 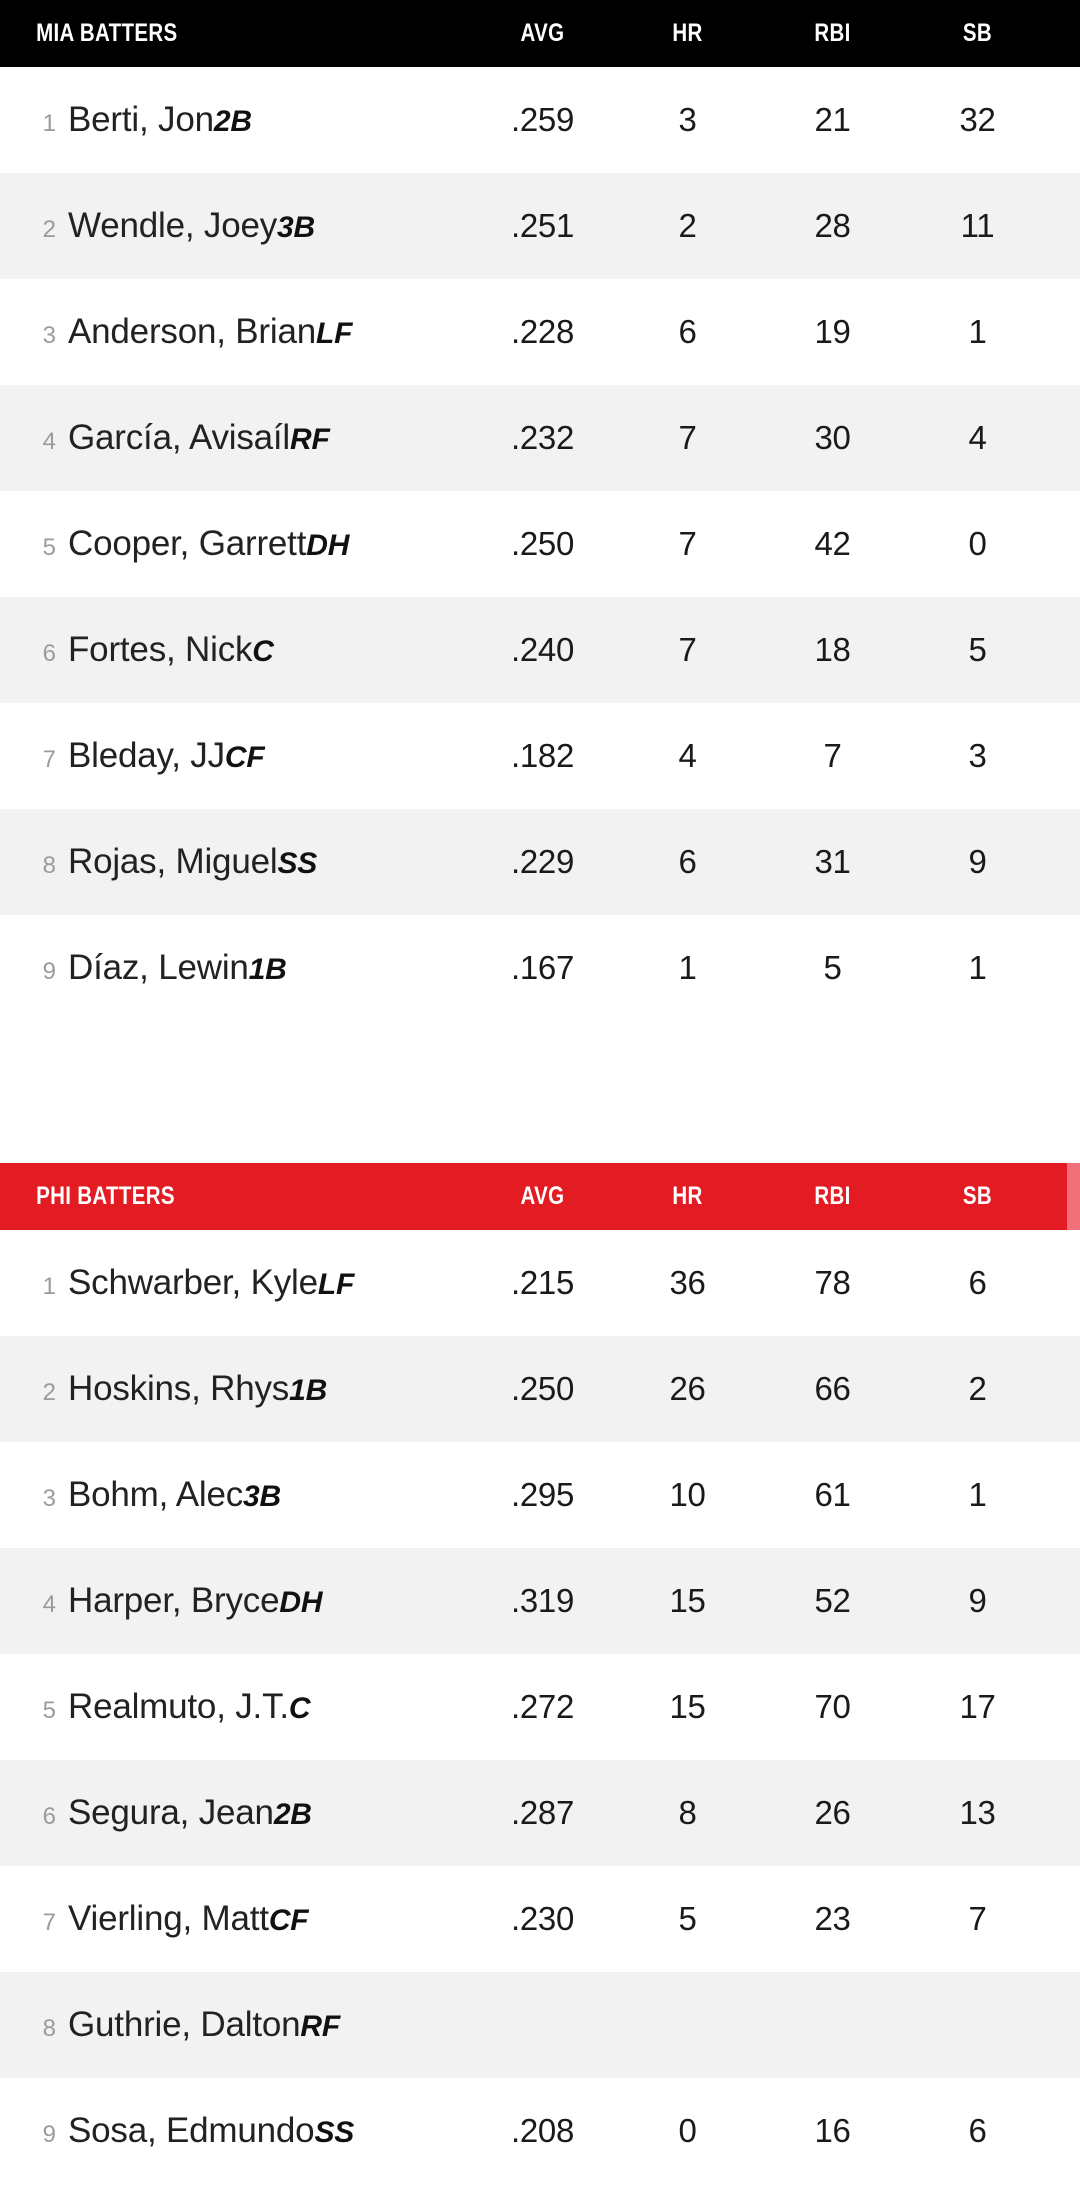 What do you see at coordinates (977, 755) in the screenshot?
I see `stat-sb: 3` at bounding box center [977, 755].